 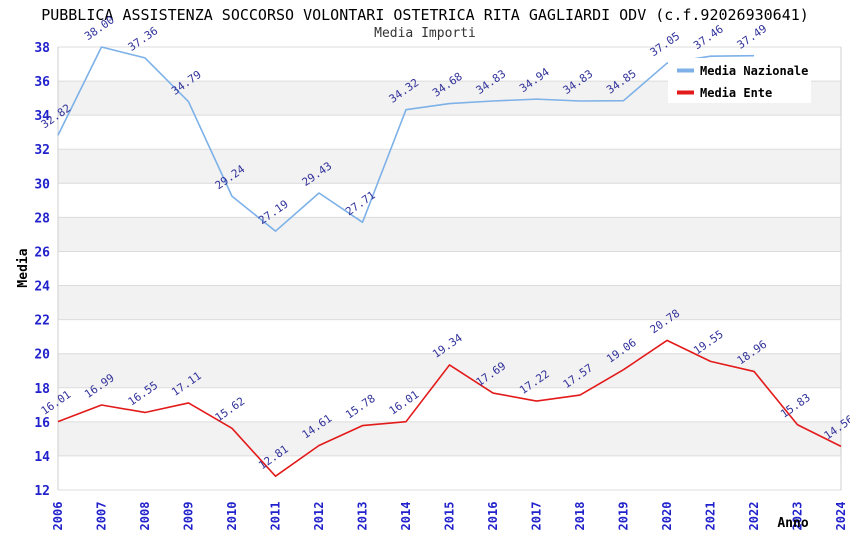 I want to click on x-tick-label: 2006, so click(x=58, y=516).